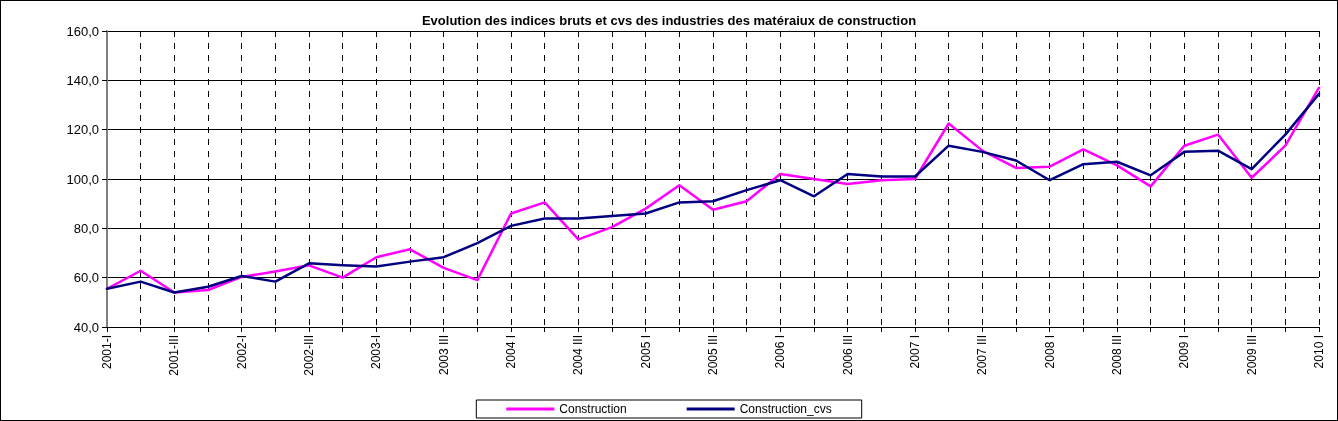 The width and height of the screenshot is (1338, 421). I want to click on y-tick-label: 100,0, so click(82, 179).